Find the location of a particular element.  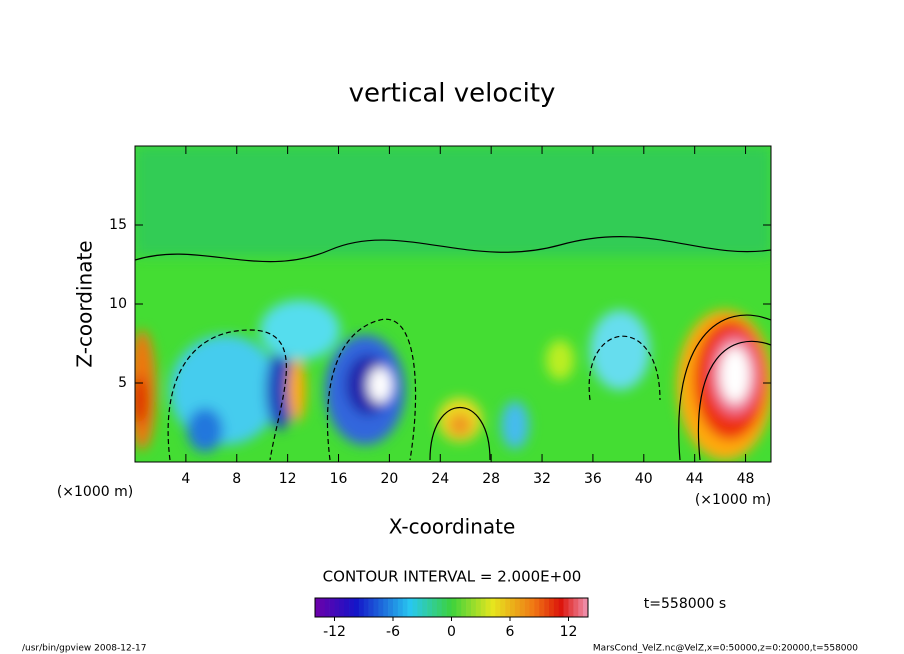

x-tick-label: 12 is located at coordinates (288, 479).